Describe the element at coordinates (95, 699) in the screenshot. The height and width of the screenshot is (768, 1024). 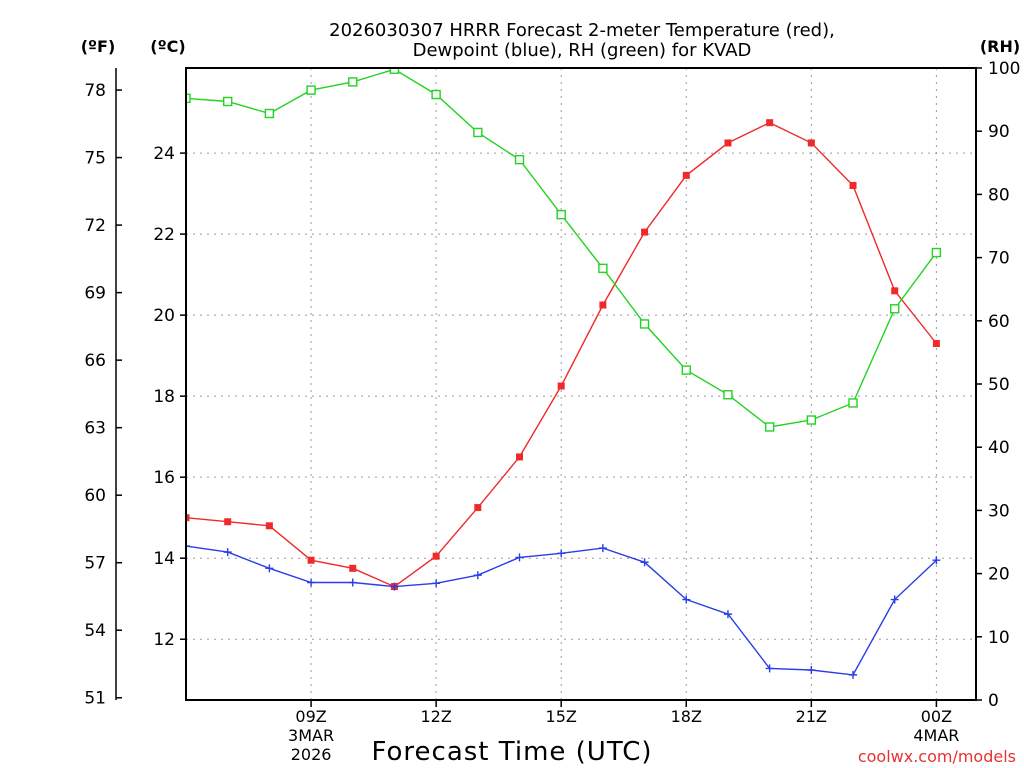
I see `fahrenheit-tick-label: 51` at that location.